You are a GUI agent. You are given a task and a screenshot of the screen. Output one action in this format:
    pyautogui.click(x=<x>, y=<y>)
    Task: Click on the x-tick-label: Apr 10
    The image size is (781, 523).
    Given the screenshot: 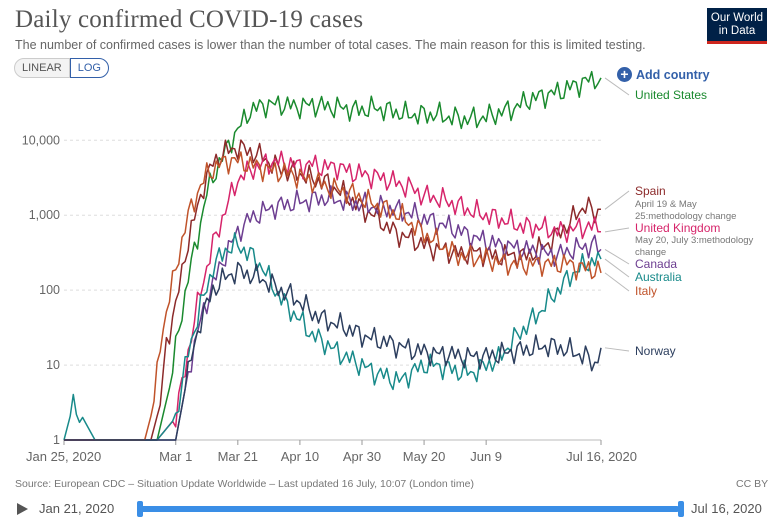 What is the action you would take?
    pyautogui.click(x=300, y=456)
    